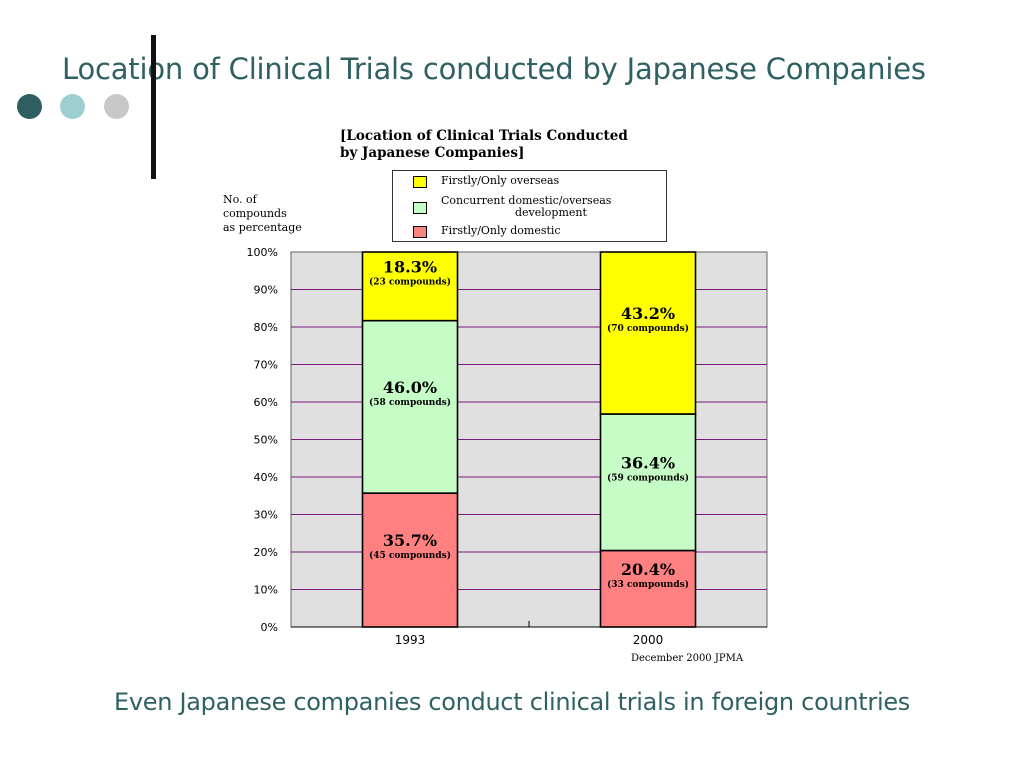 This screenshot has width=1024, height=768. Describe the element at coordinates (687, 658) in the screenshot. I see `chart-source-note: December 2000 JPMA` at that location.